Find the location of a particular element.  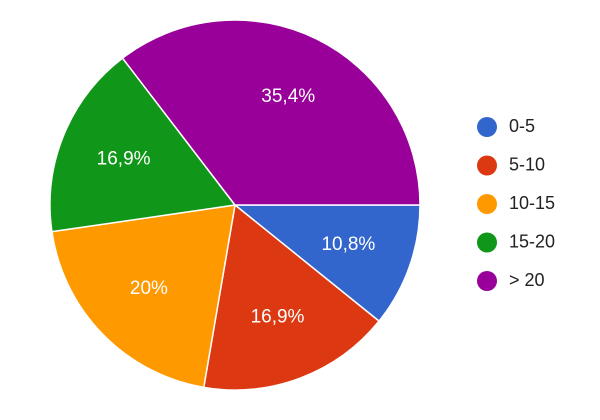

legend-label: 5-10 is located at coordinates (527, 164).